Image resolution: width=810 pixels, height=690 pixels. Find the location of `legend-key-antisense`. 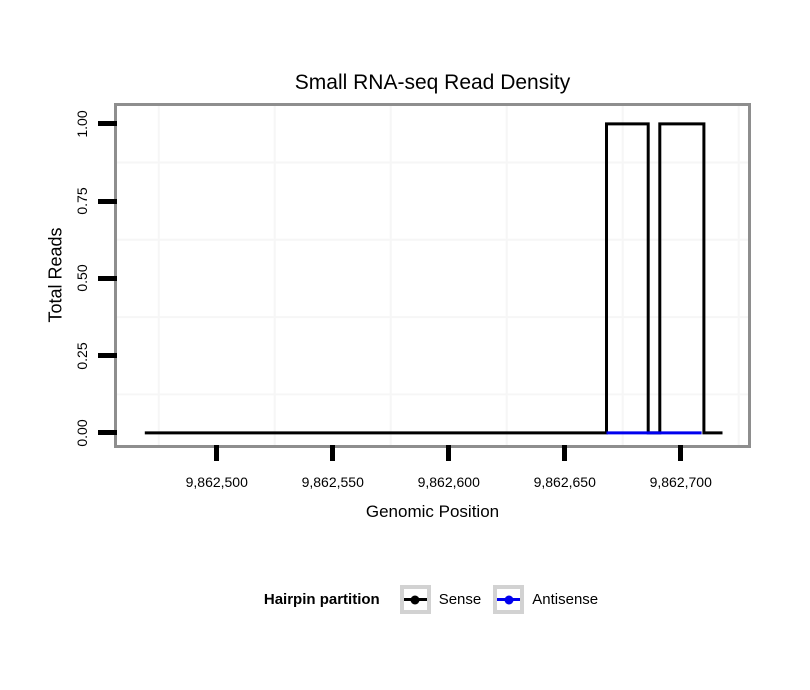

legend-key-antisense is located at coordinates (509, 599).